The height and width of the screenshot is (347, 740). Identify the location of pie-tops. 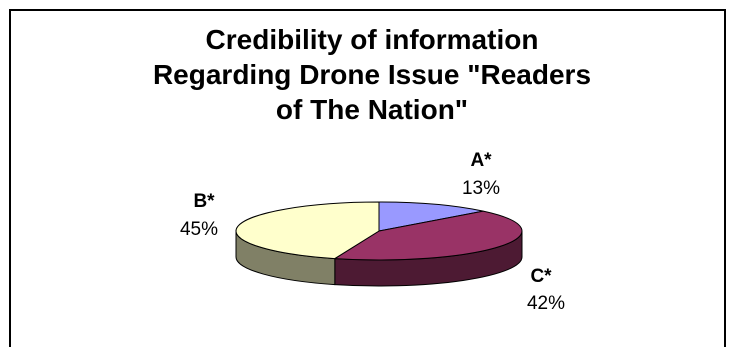
(379, 231).